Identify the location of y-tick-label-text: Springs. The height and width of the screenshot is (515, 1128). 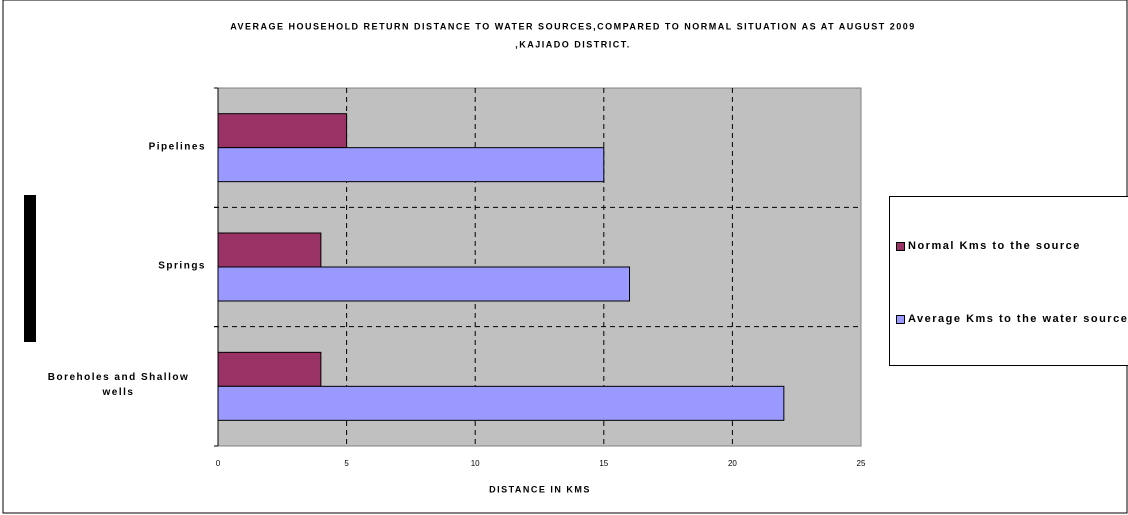
(182, 266).